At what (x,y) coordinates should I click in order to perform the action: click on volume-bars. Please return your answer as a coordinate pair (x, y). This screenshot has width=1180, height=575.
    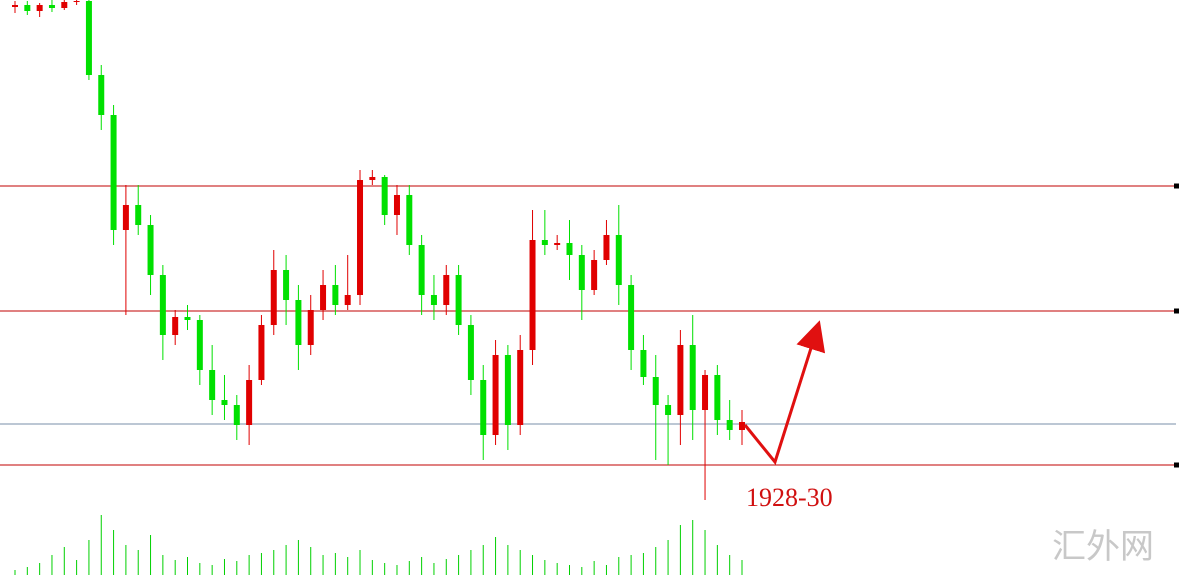
    Looking at the image, I should click on (378, 545).